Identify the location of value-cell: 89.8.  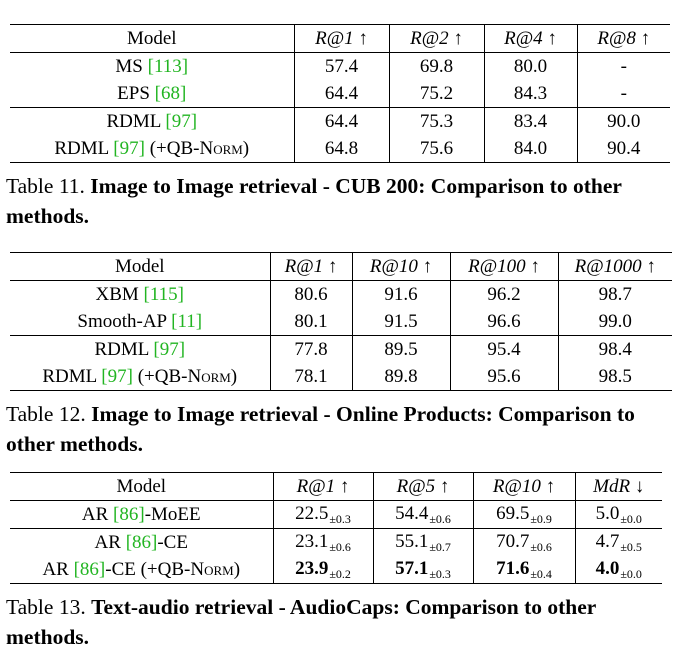
(400, 377).